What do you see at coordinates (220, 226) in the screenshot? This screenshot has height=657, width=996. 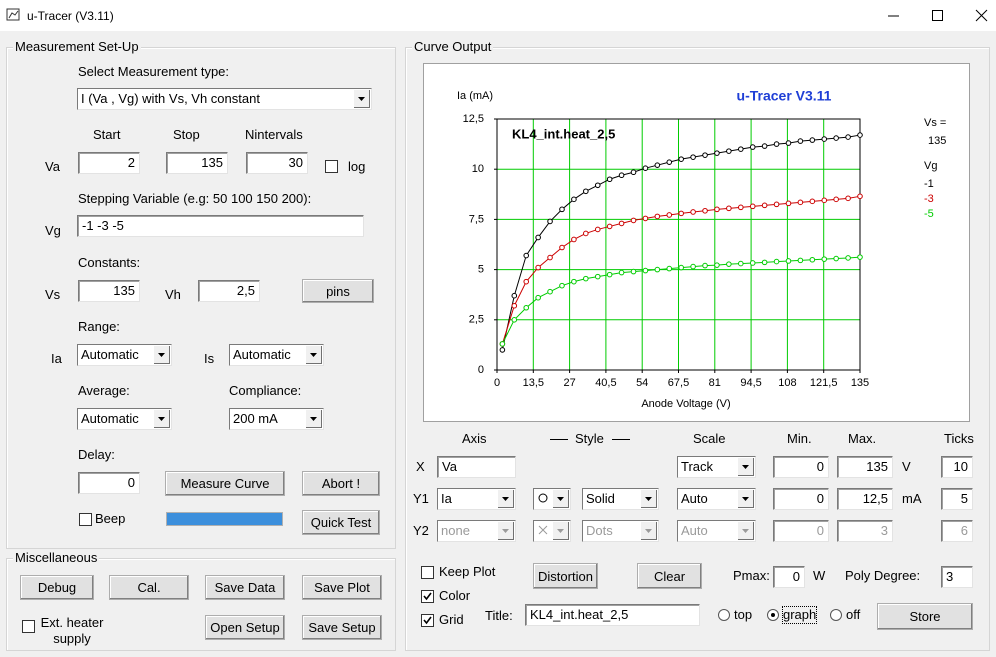 I see `text-field: -1 -3 -5` at bounding box center [220, 226].